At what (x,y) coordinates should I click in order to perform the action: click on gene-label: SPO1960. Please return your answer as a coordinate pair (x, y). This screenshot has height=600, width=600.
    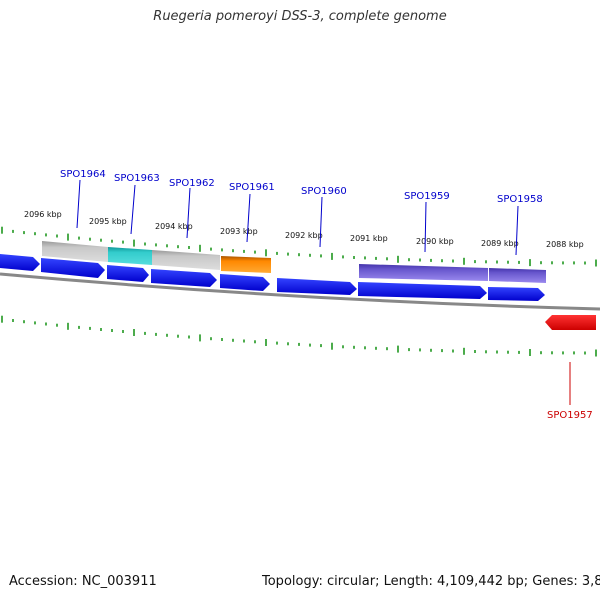
    Looking at the image, I should click on (324, 191).